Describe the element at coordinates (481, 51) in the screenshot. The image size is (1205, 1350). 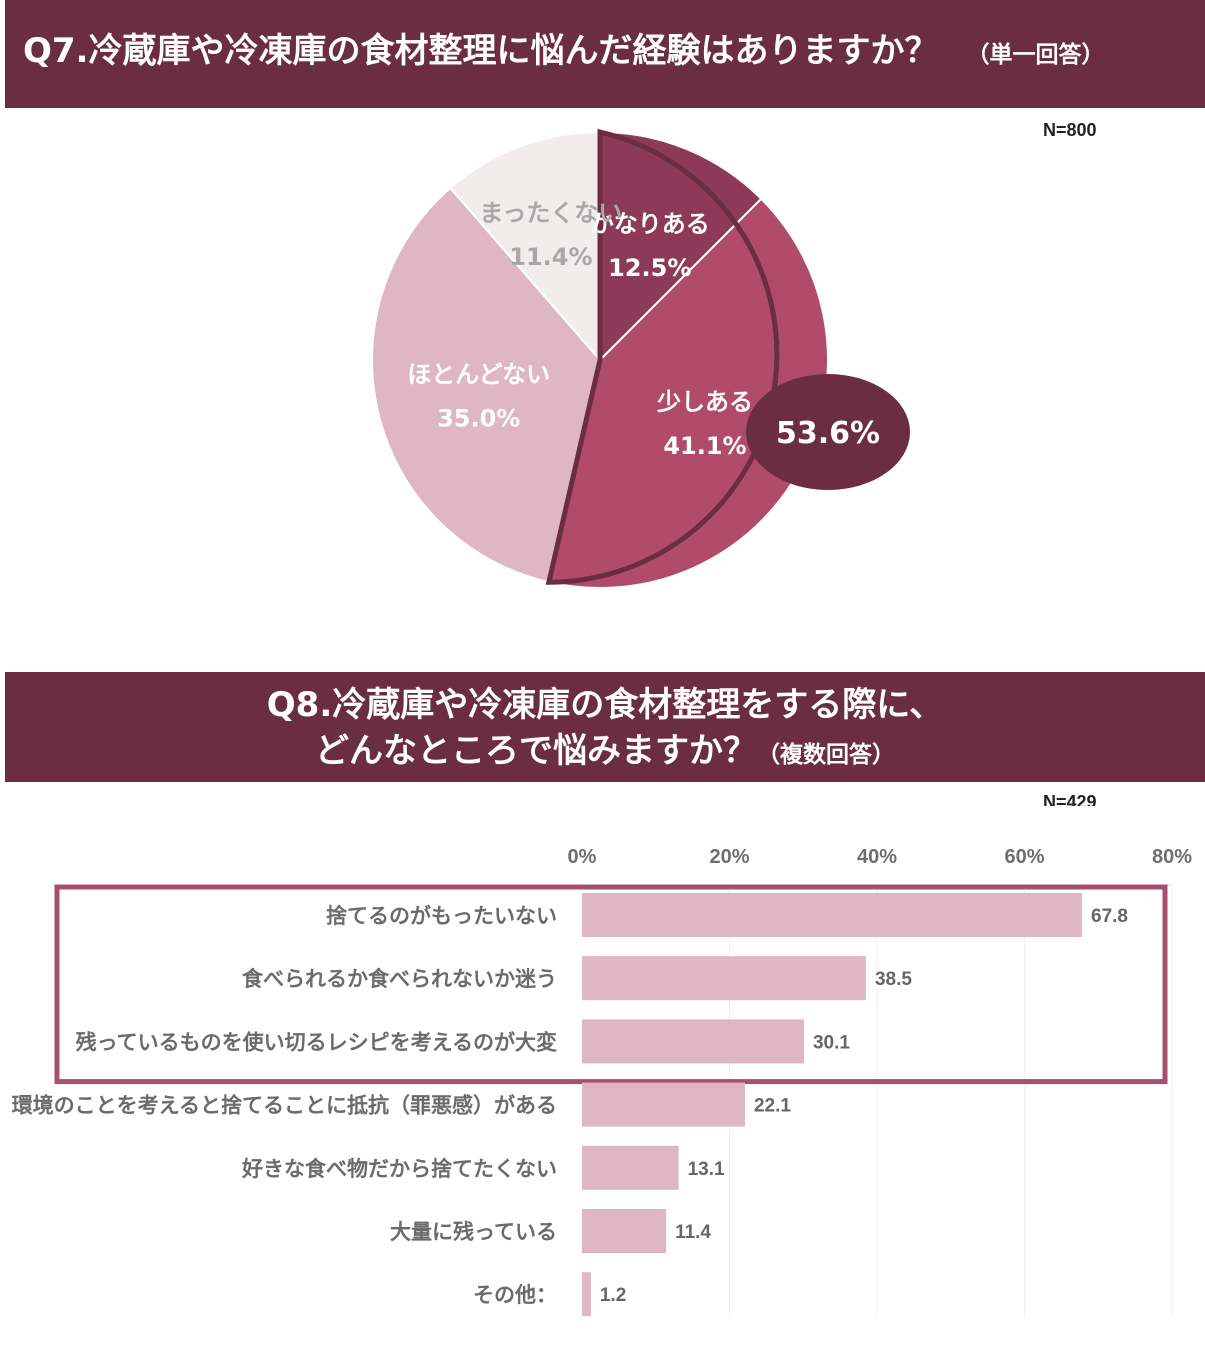
I see `q7-title-text: Q7.冷蔵庫や冷凍庫の食材整理に悩んだ経験はありますか？` at that location.